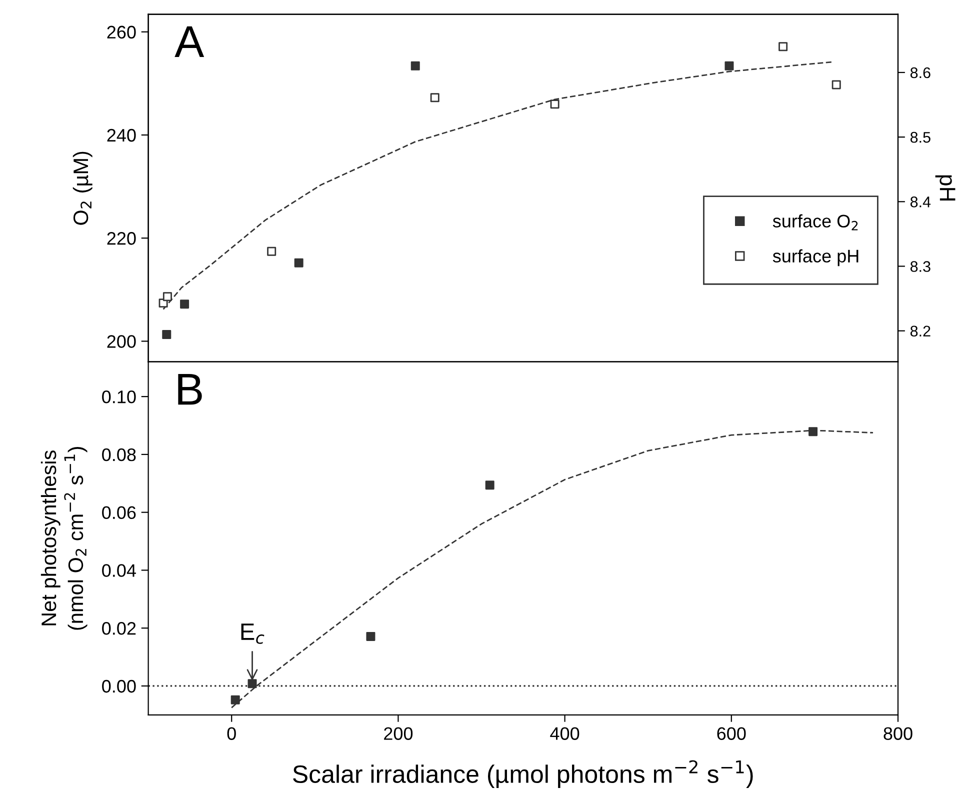 This screenshot has width=963, height=797. What do you see at coordinates (64, 538) in the screenshot?
I see `y-axis-title: Net photosynthesis (nmol O$_{2}$ cm$^{−2}$ s$^{−1}$)` at bounding box center [64, 538].